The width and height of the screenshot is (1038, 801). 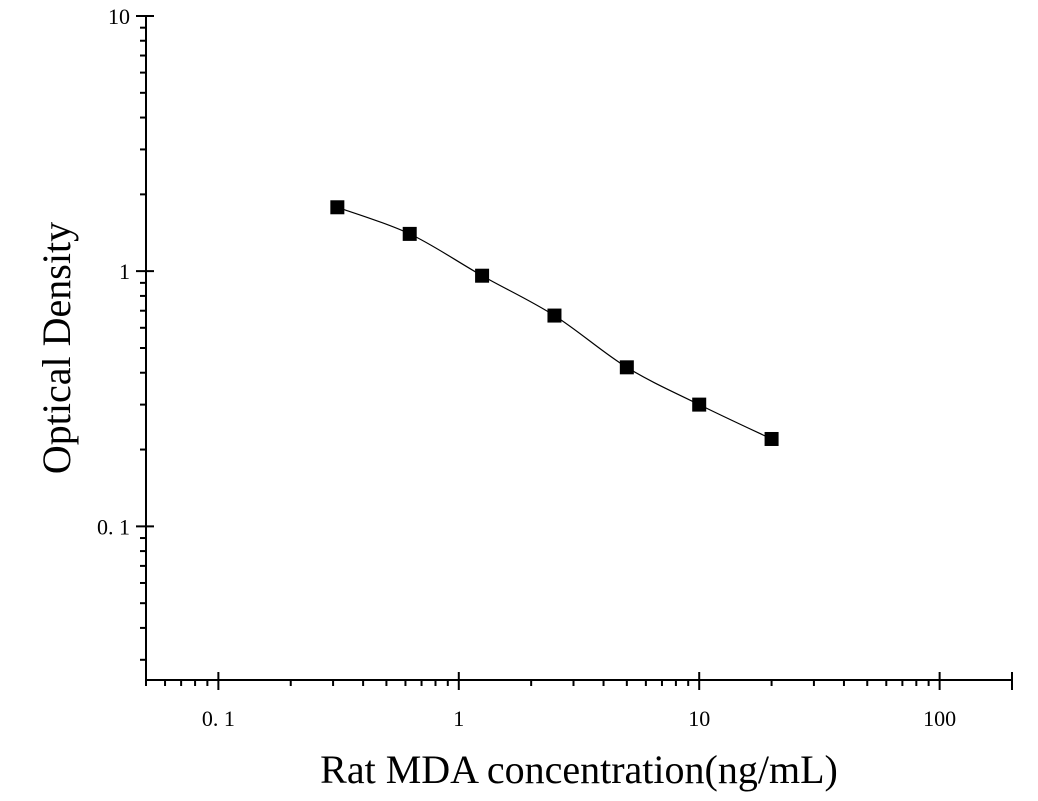 I want to click on y-tick-label: 0. 1, so click(x=113, y=526).